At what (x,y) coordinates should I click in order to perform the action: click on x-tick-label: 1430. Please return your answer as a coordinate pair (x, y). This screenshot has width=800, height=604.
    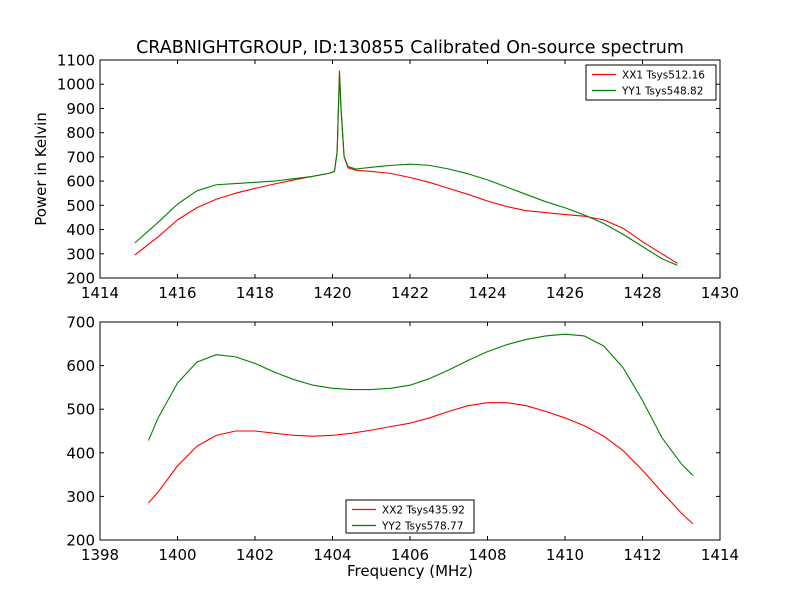
    Looking at the image, I should click on (720, 293).